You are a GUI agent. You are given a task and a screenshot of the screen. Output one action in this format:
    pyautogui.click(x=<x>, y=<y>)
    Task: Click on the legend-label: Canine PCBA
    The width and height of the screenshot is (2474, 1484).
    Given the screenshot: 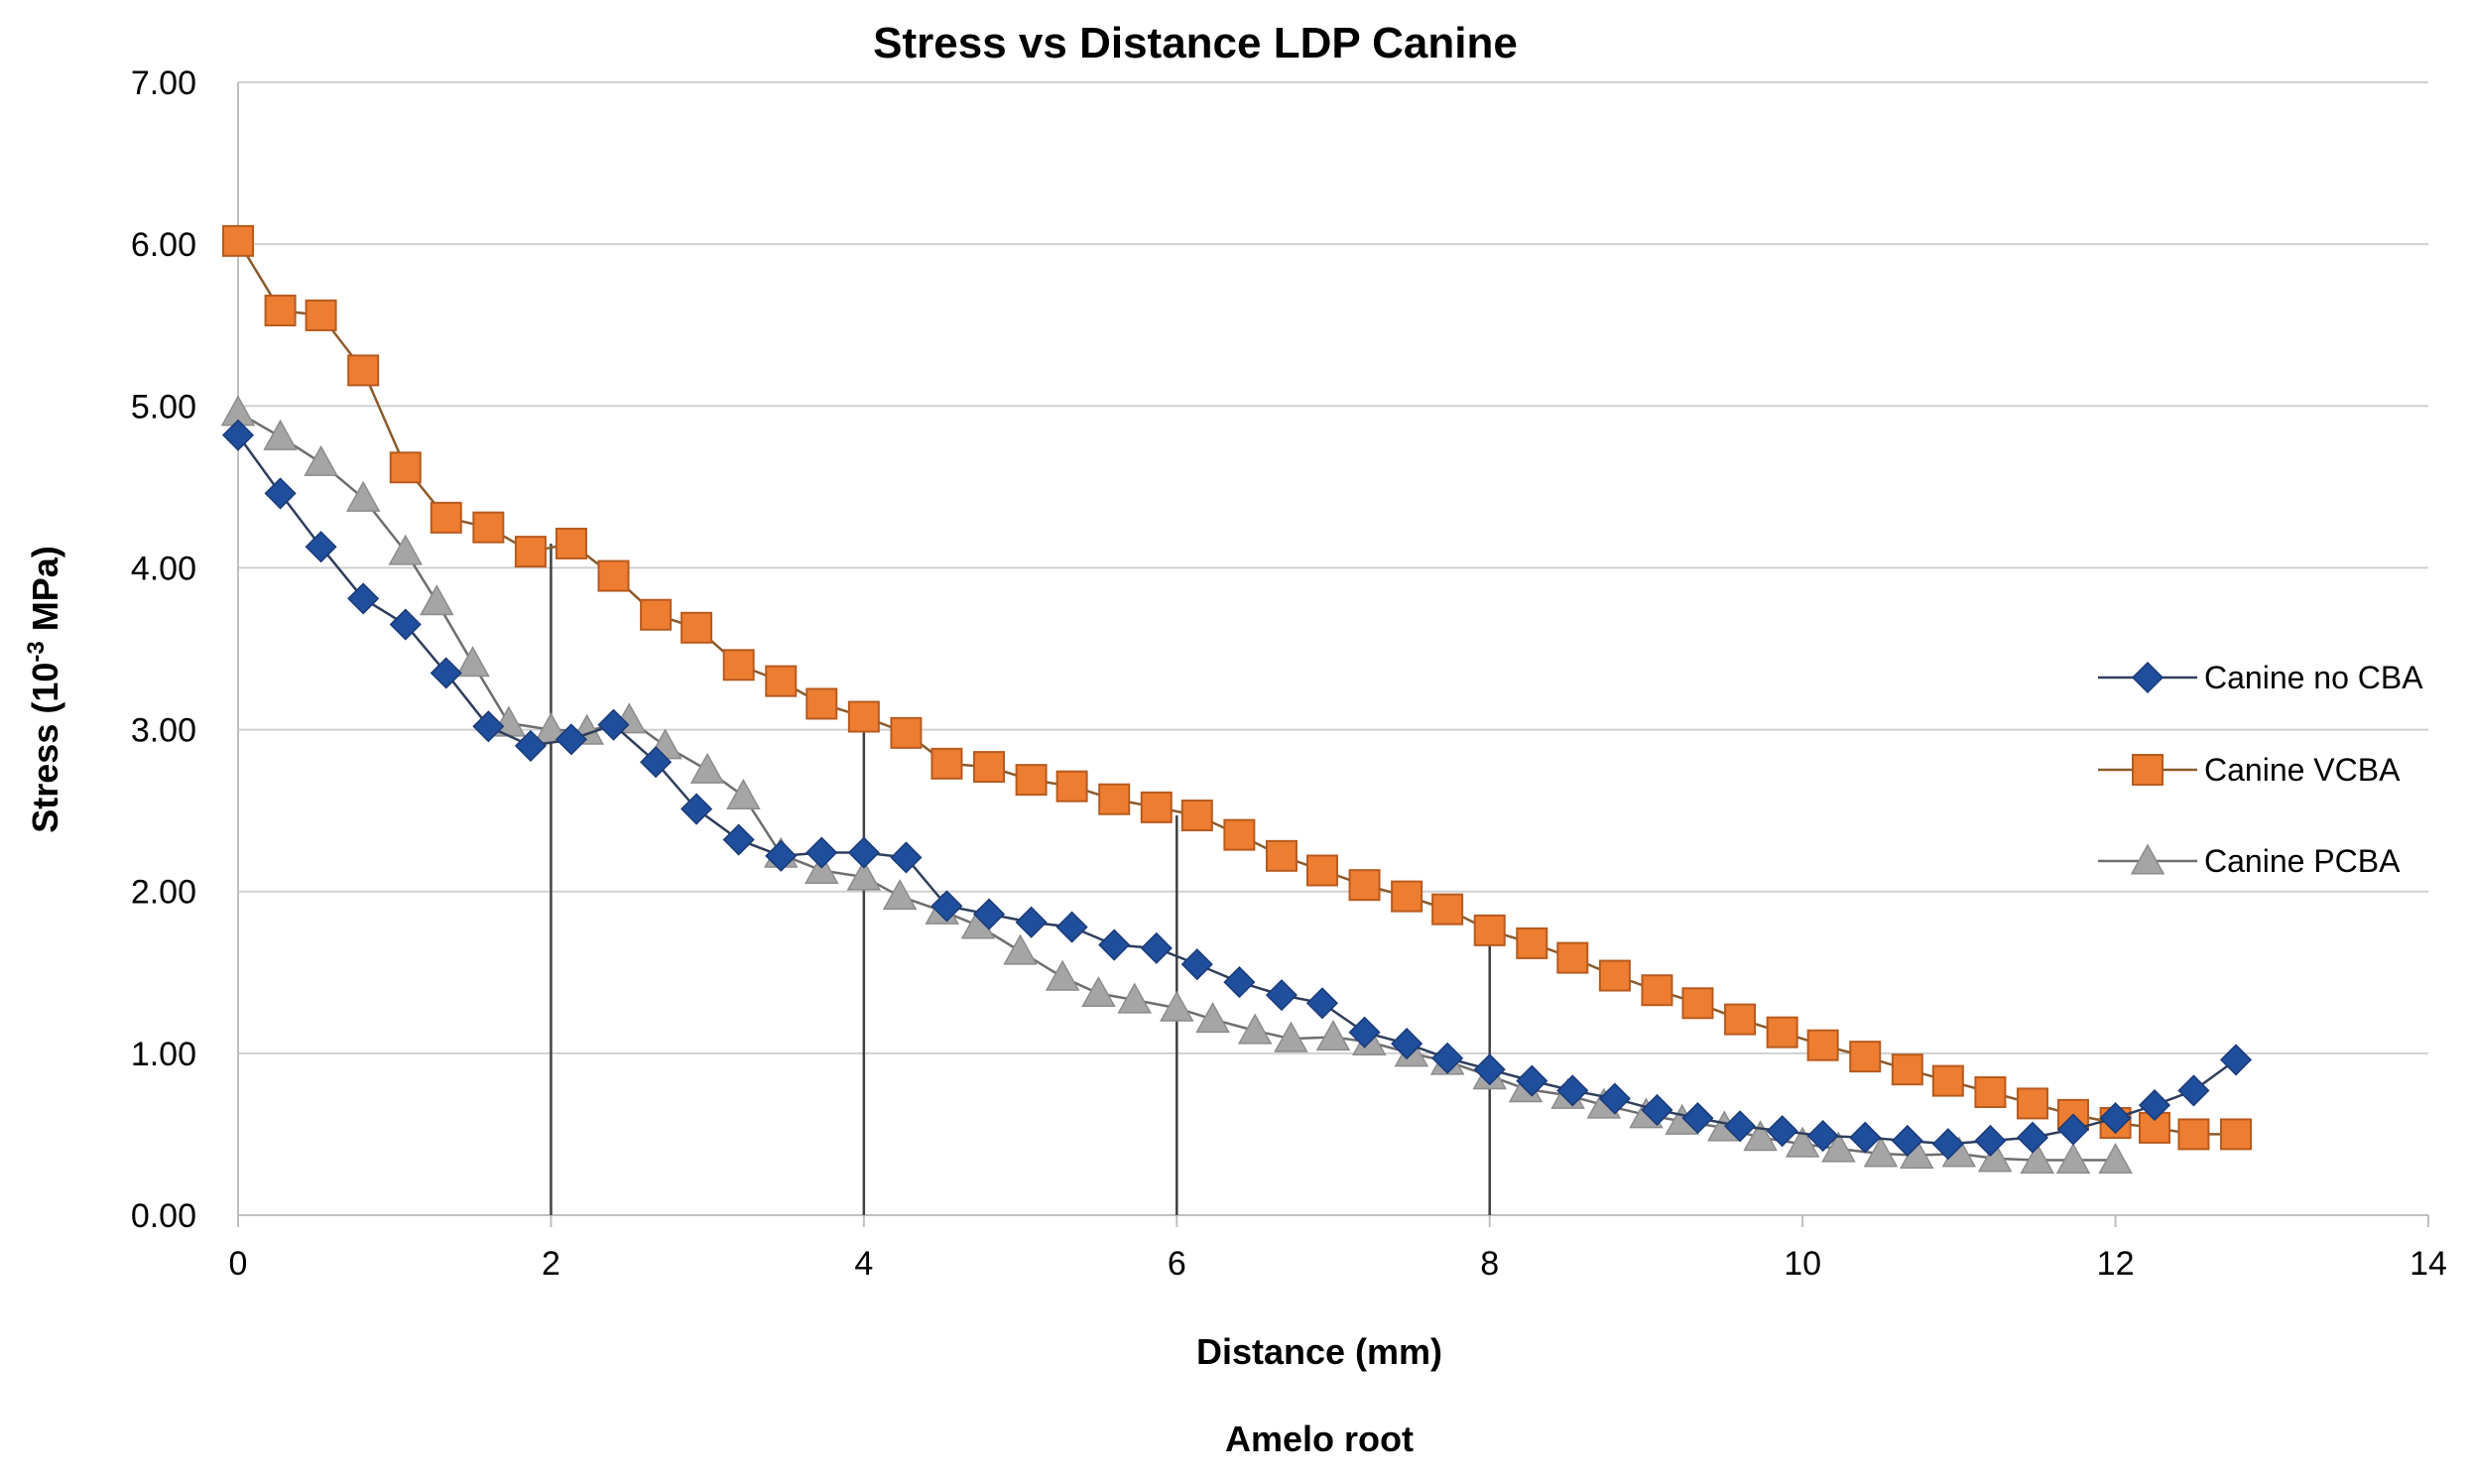 What is the action you would take?
    pyautogui.click(x=2302, y=861)
    